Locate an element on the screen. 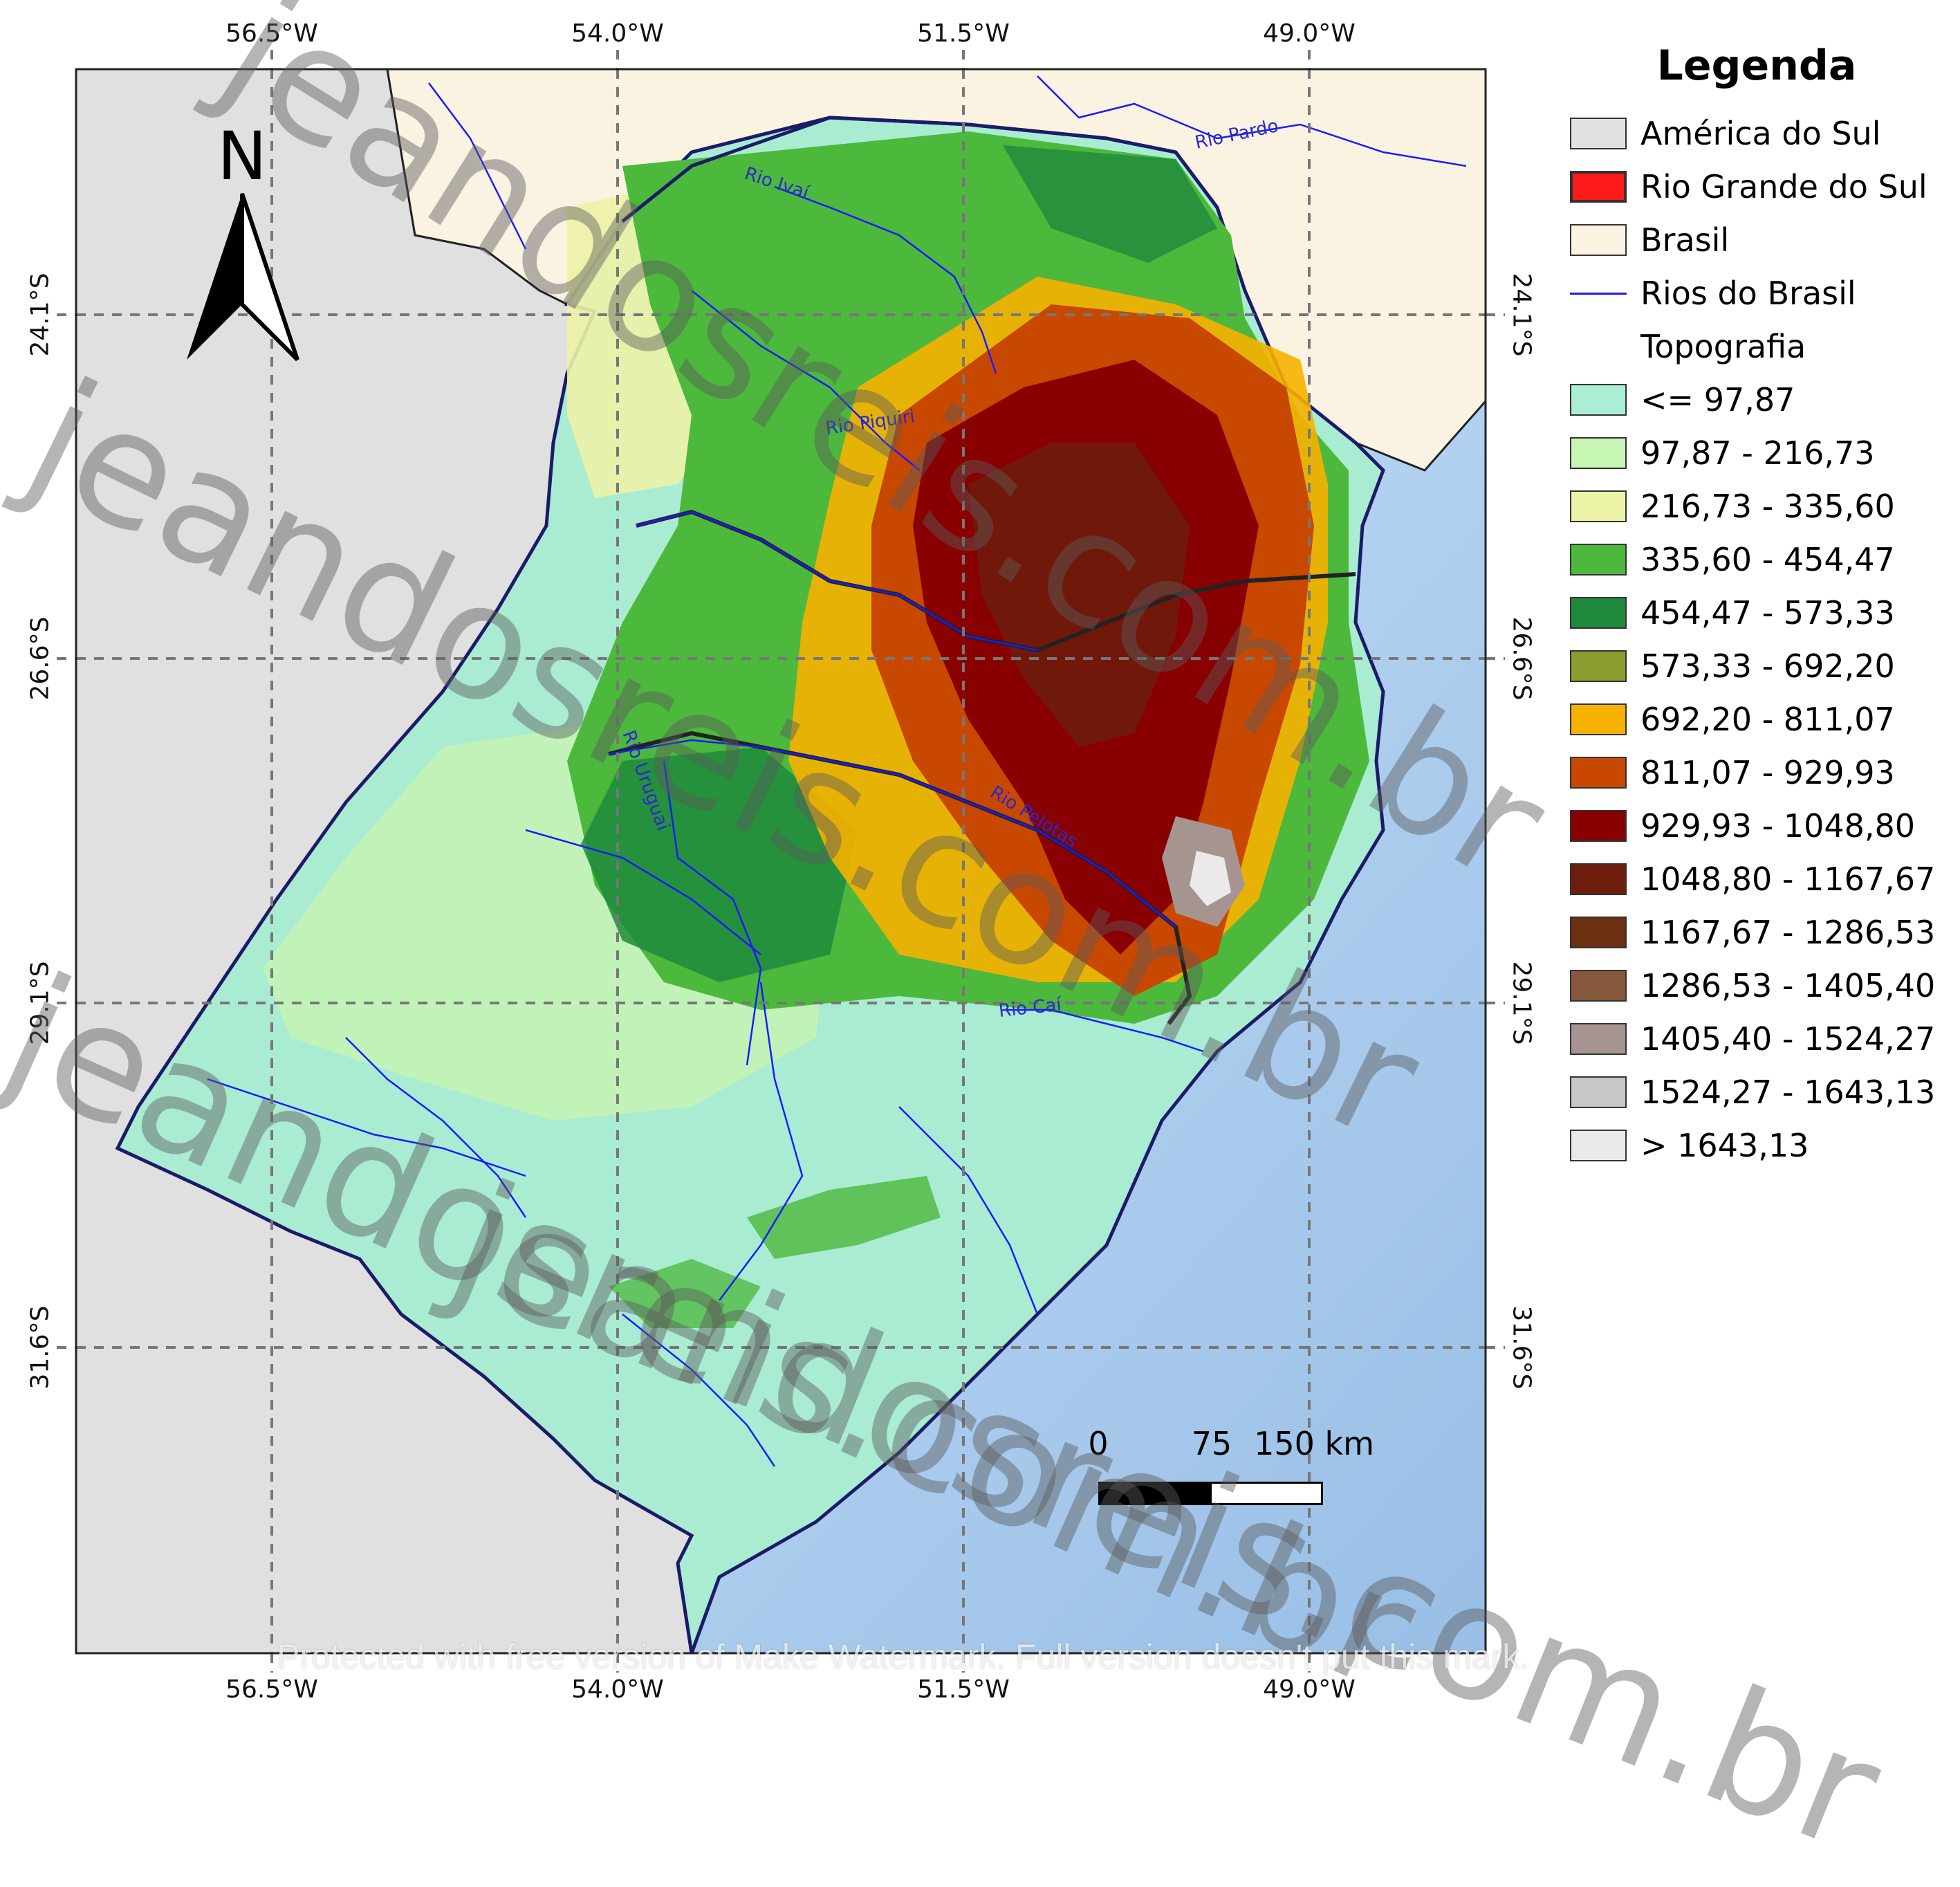  coord-left-label: 26.6°S is located at coordinates (40, 658).